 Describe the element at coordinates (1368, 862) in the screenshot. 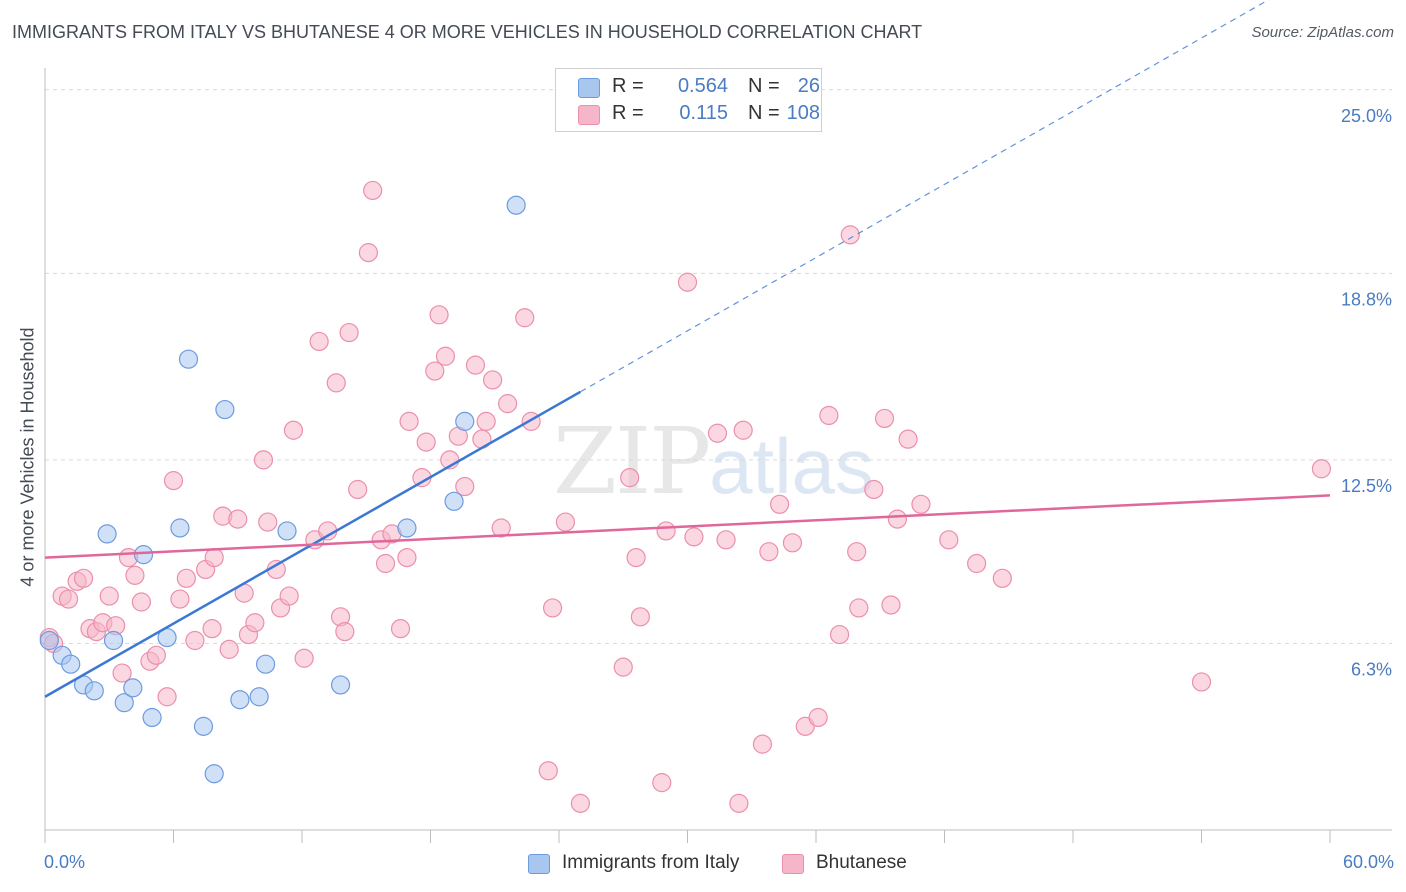

I see `x-tick-label-max: 60.0%` at that location.